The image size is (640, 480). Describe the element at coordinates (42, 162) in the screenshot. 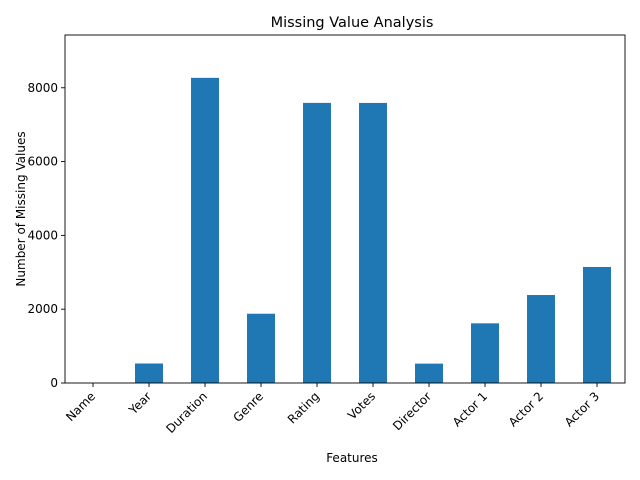

I see `y-tick-label: 6000` at that location.